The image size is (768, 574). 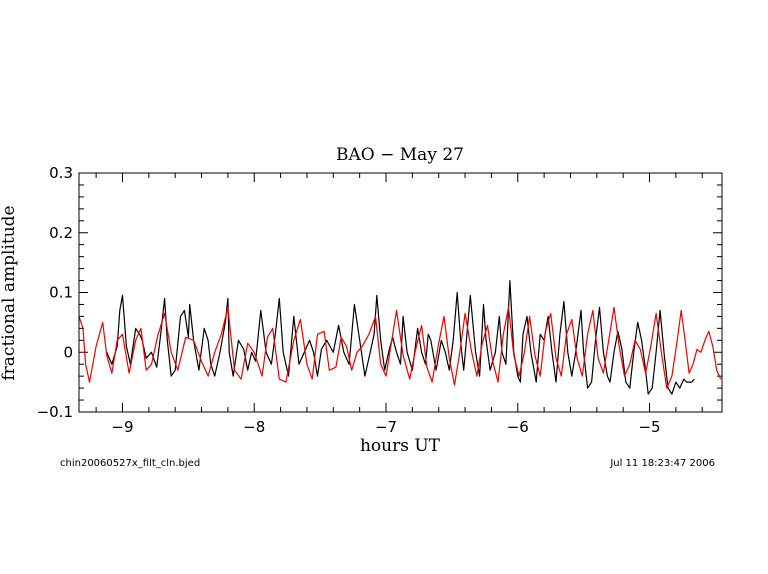 What do you see at coordinates (518, 427) in the screenshot?
I see `x-tick-label: −6` at bounding box center [518, 427].